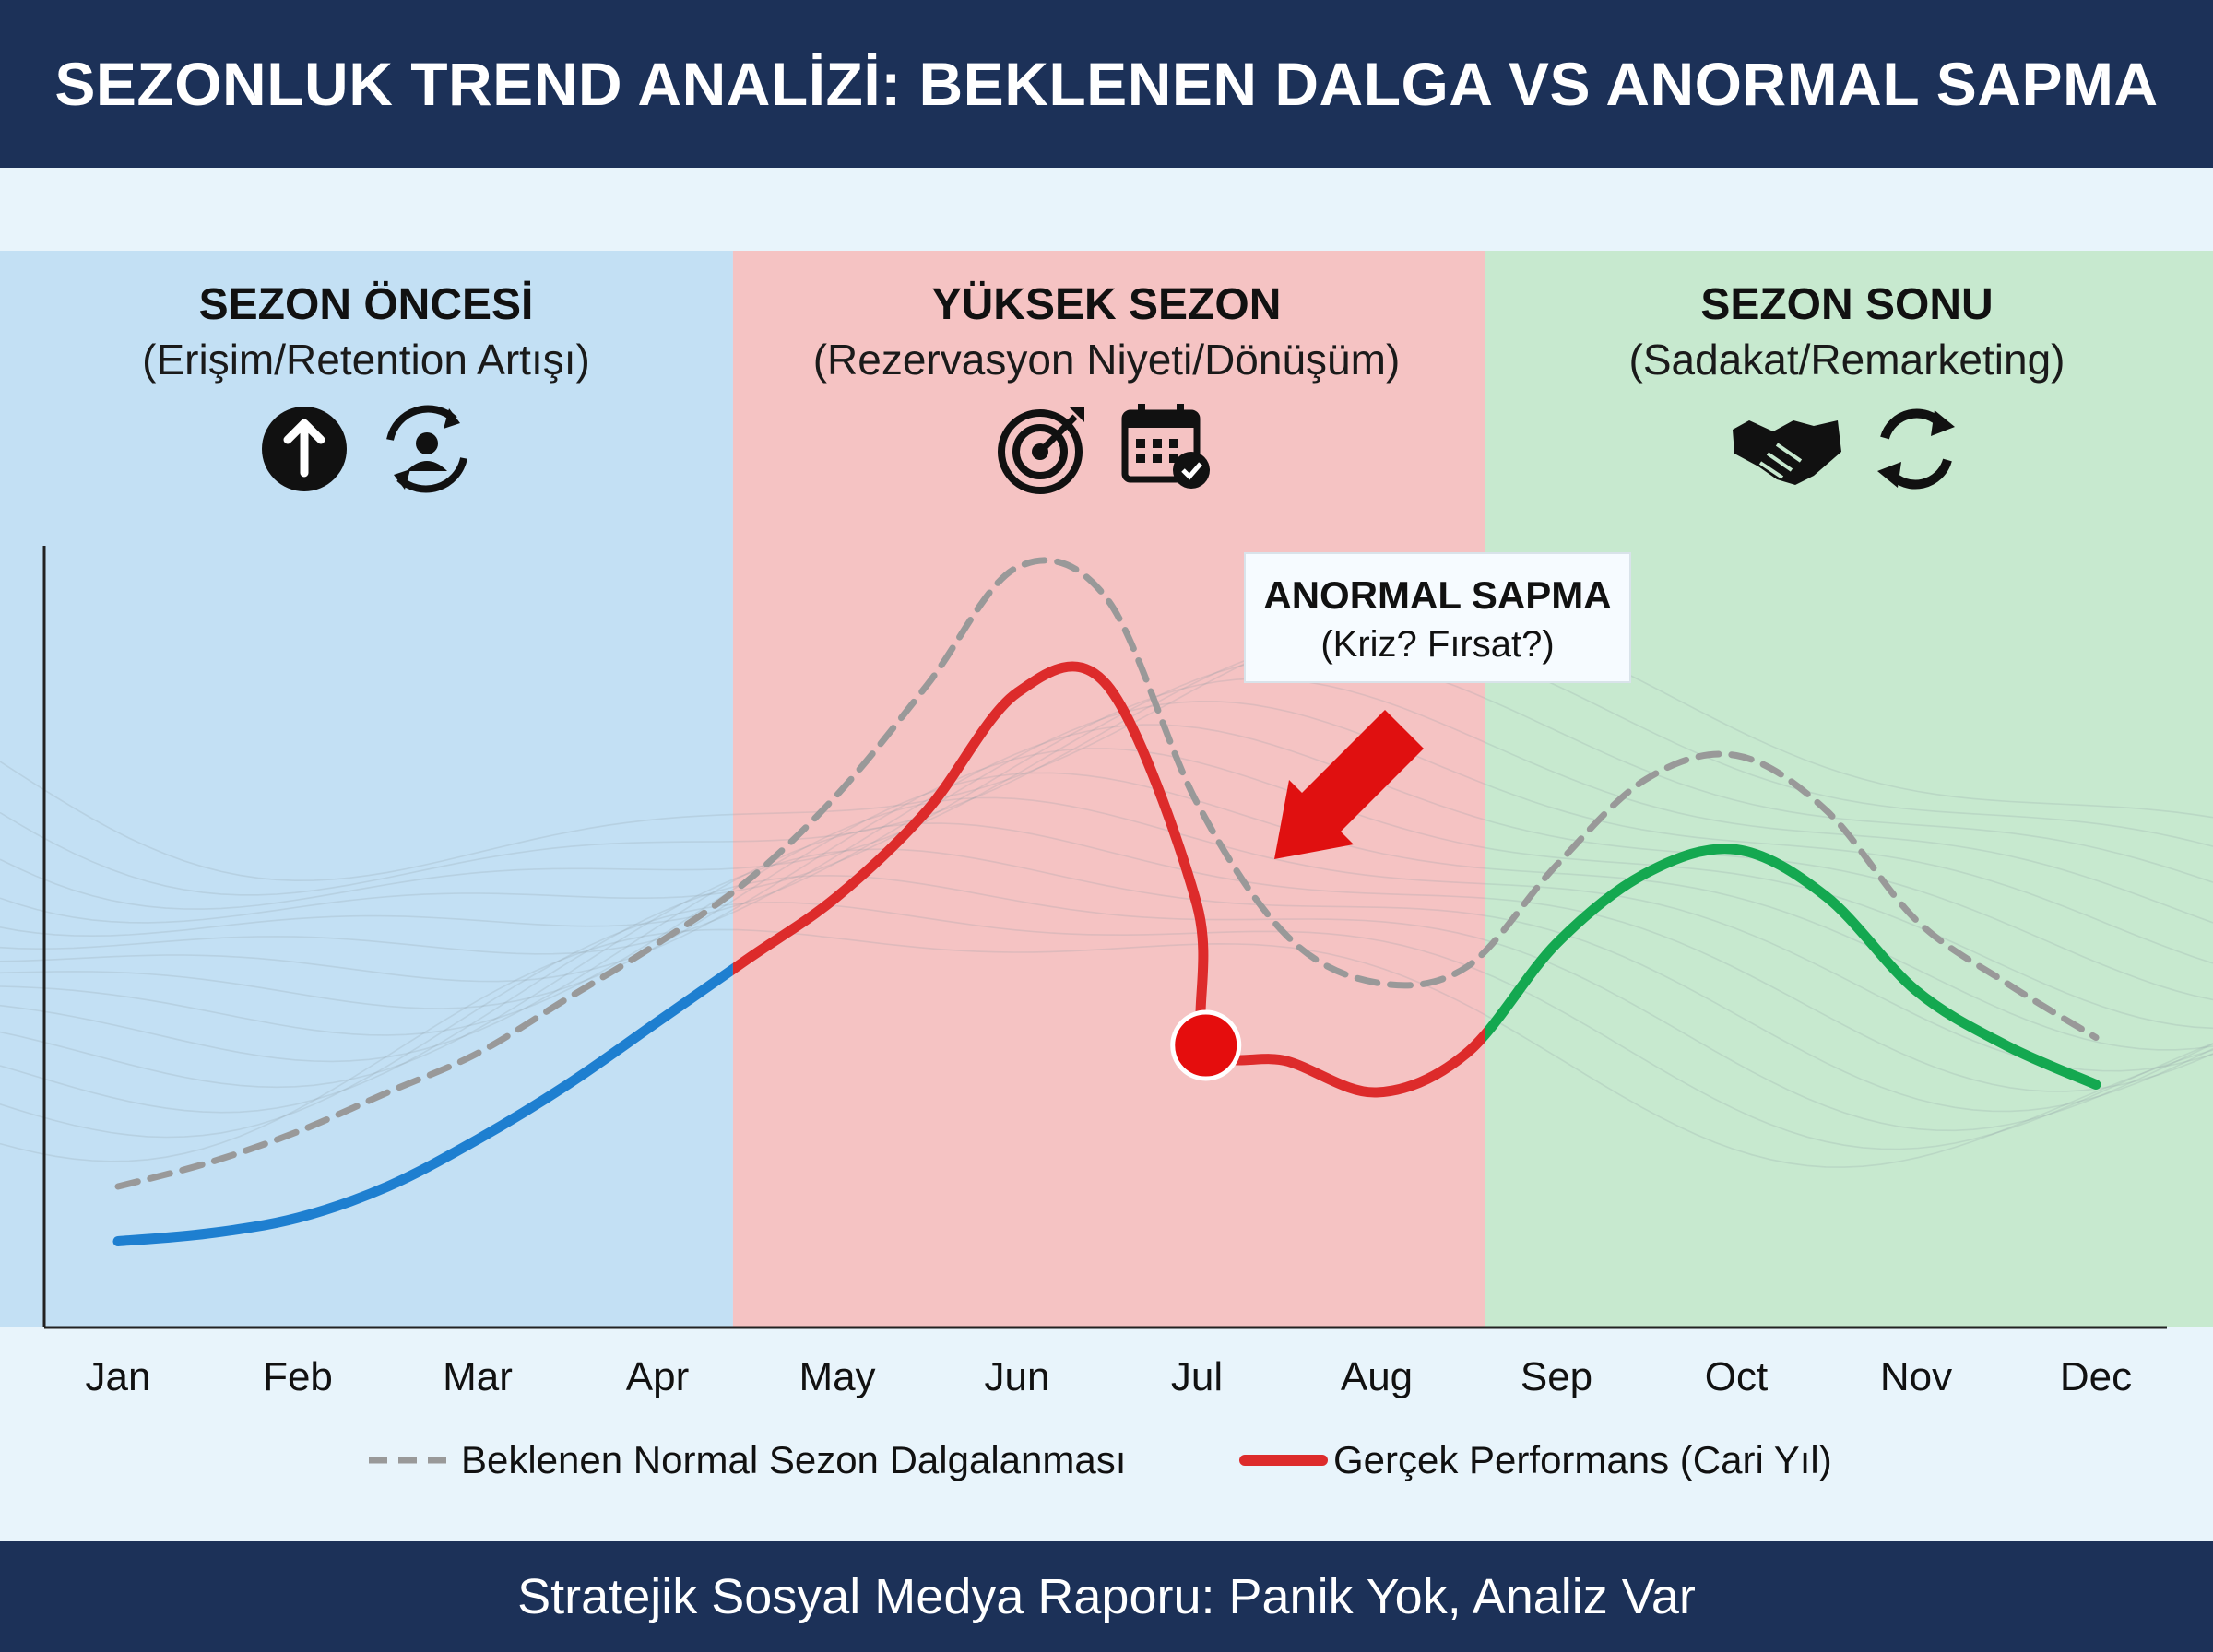  What do you see at coordinates (657, 1376) in the screenshot?
I see `x-tick-apr: Apr` at bounding box center [657, 1376].